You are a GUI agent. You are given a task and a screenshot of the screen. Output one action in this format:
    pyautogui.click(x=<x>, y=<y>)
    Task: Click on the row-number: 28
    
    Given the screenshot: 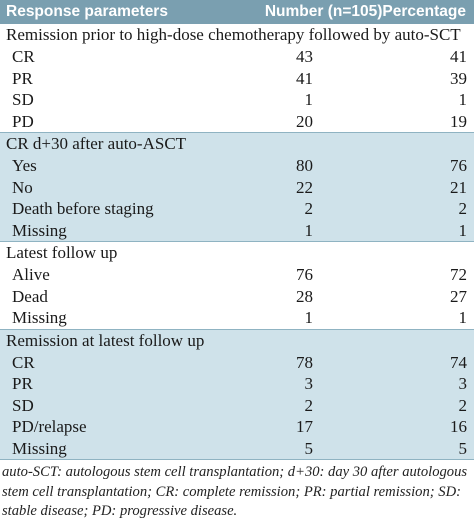 What is the action you would take?
    pyautogui.click(x=304, y=296)
    